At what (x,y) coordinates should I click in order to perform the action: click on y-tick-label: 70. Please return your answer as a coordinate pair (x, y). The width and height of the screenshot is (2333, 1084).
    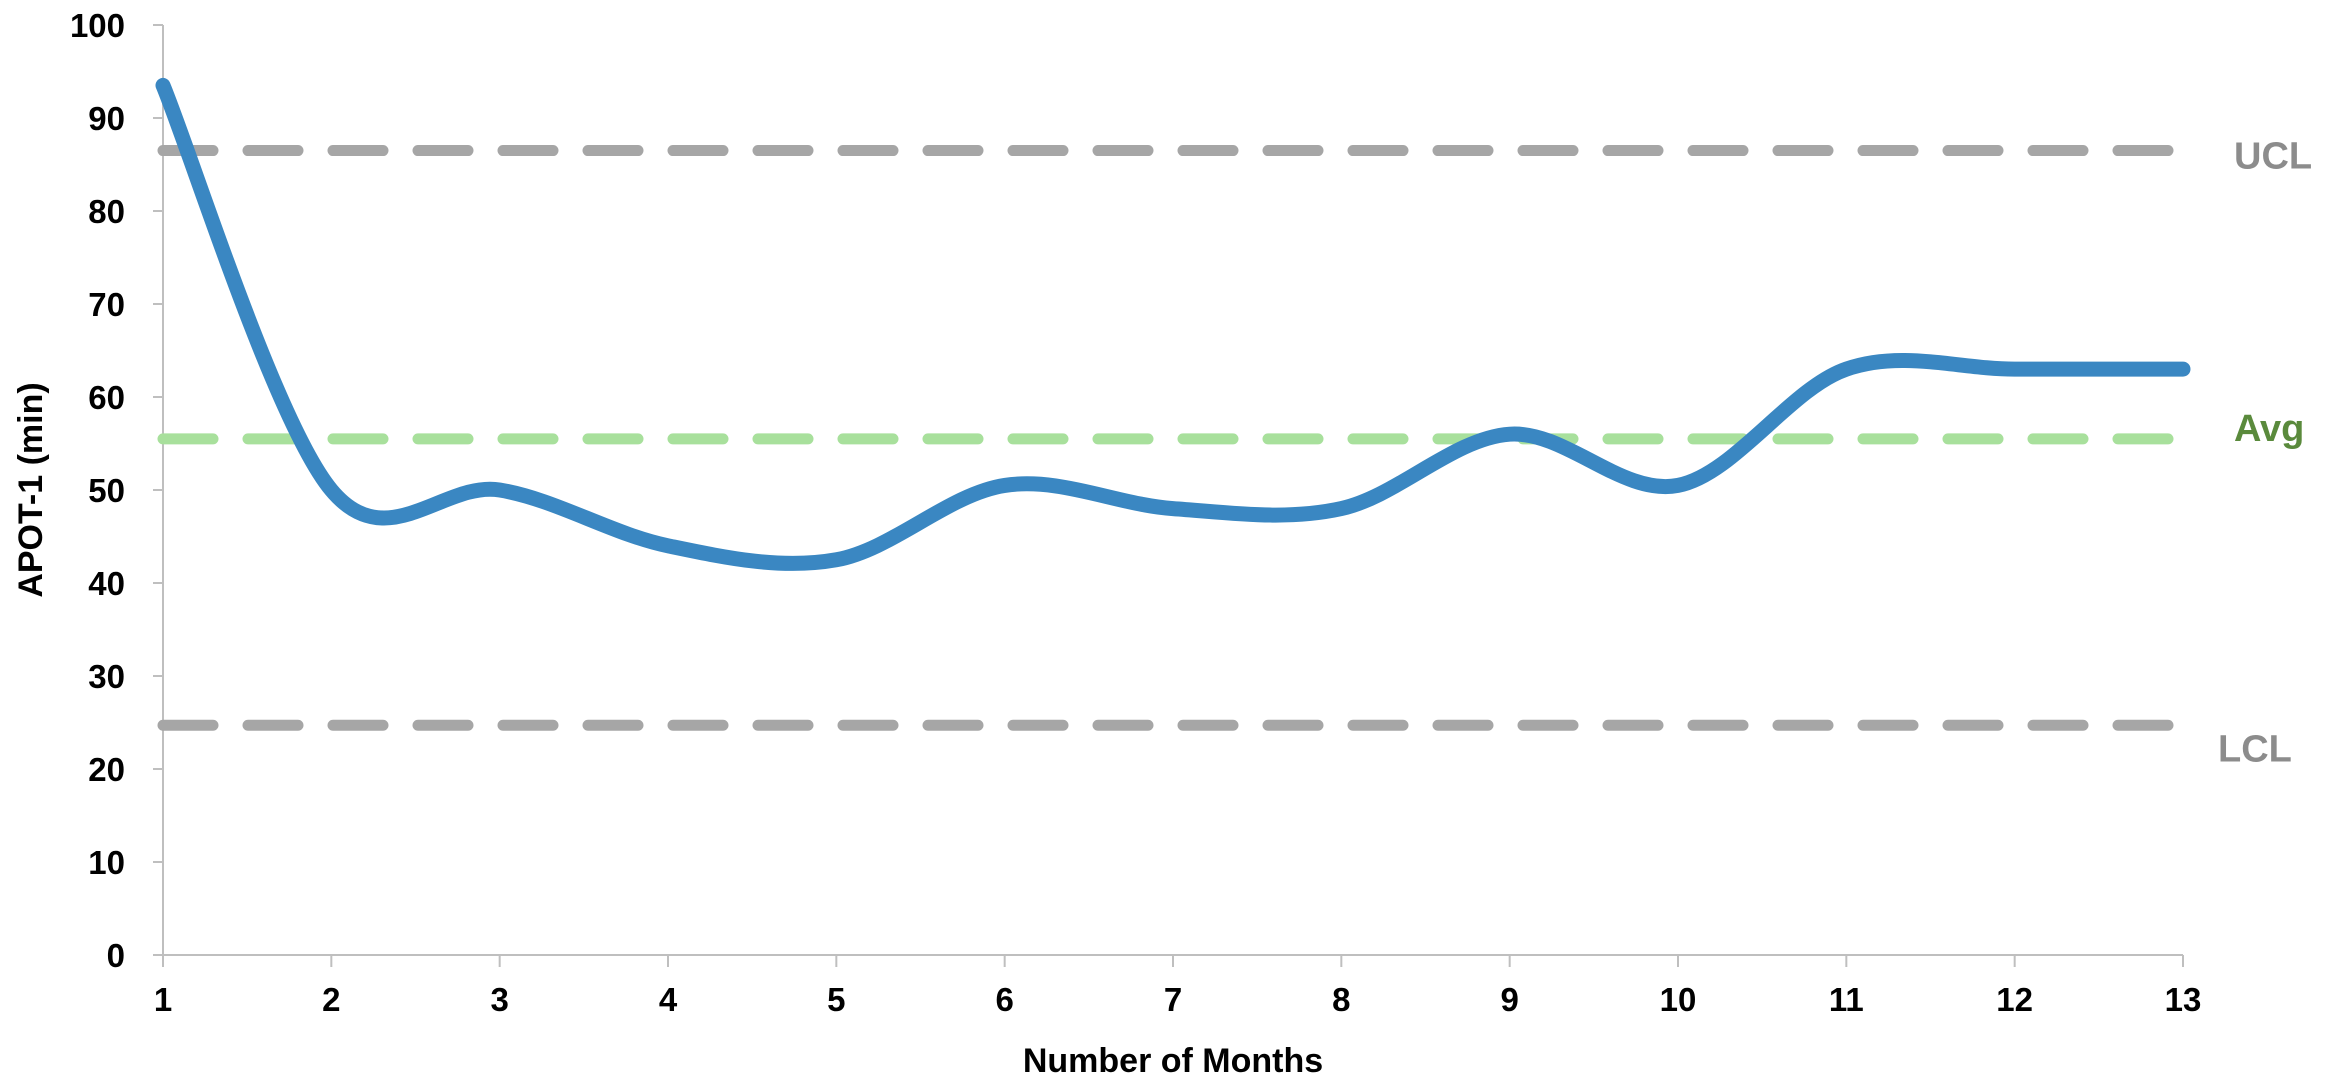
    Looking at the image, I should click on (106, 304).